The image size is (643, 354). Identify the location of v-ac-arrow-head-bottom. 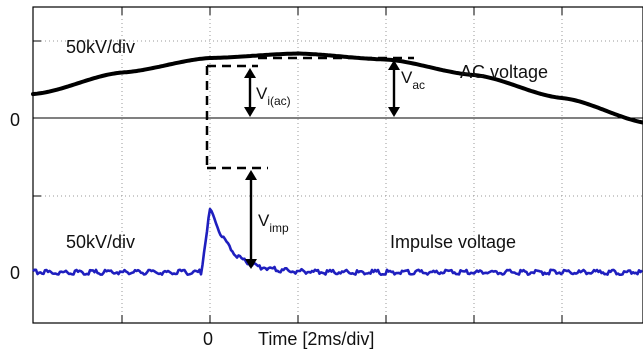
(394, 112).